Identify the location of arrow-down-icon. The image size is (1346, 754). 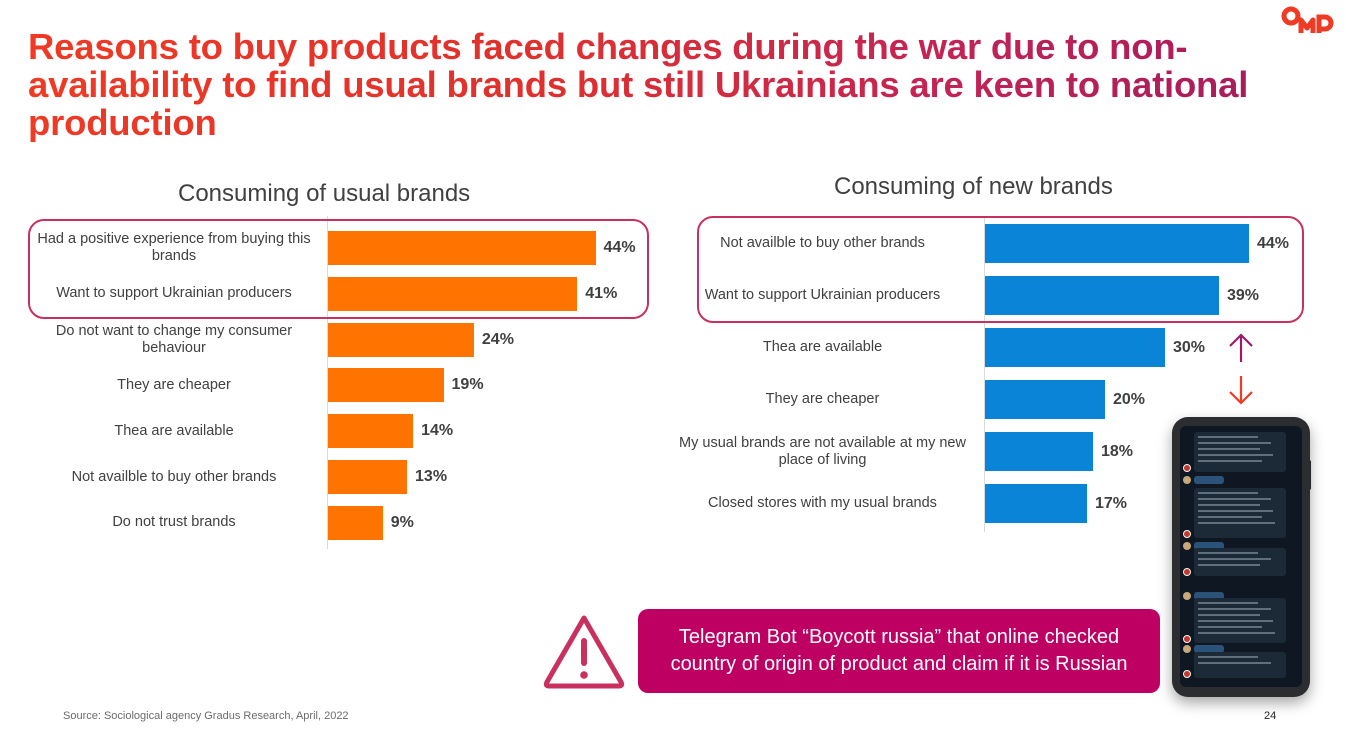
(1241, 390).